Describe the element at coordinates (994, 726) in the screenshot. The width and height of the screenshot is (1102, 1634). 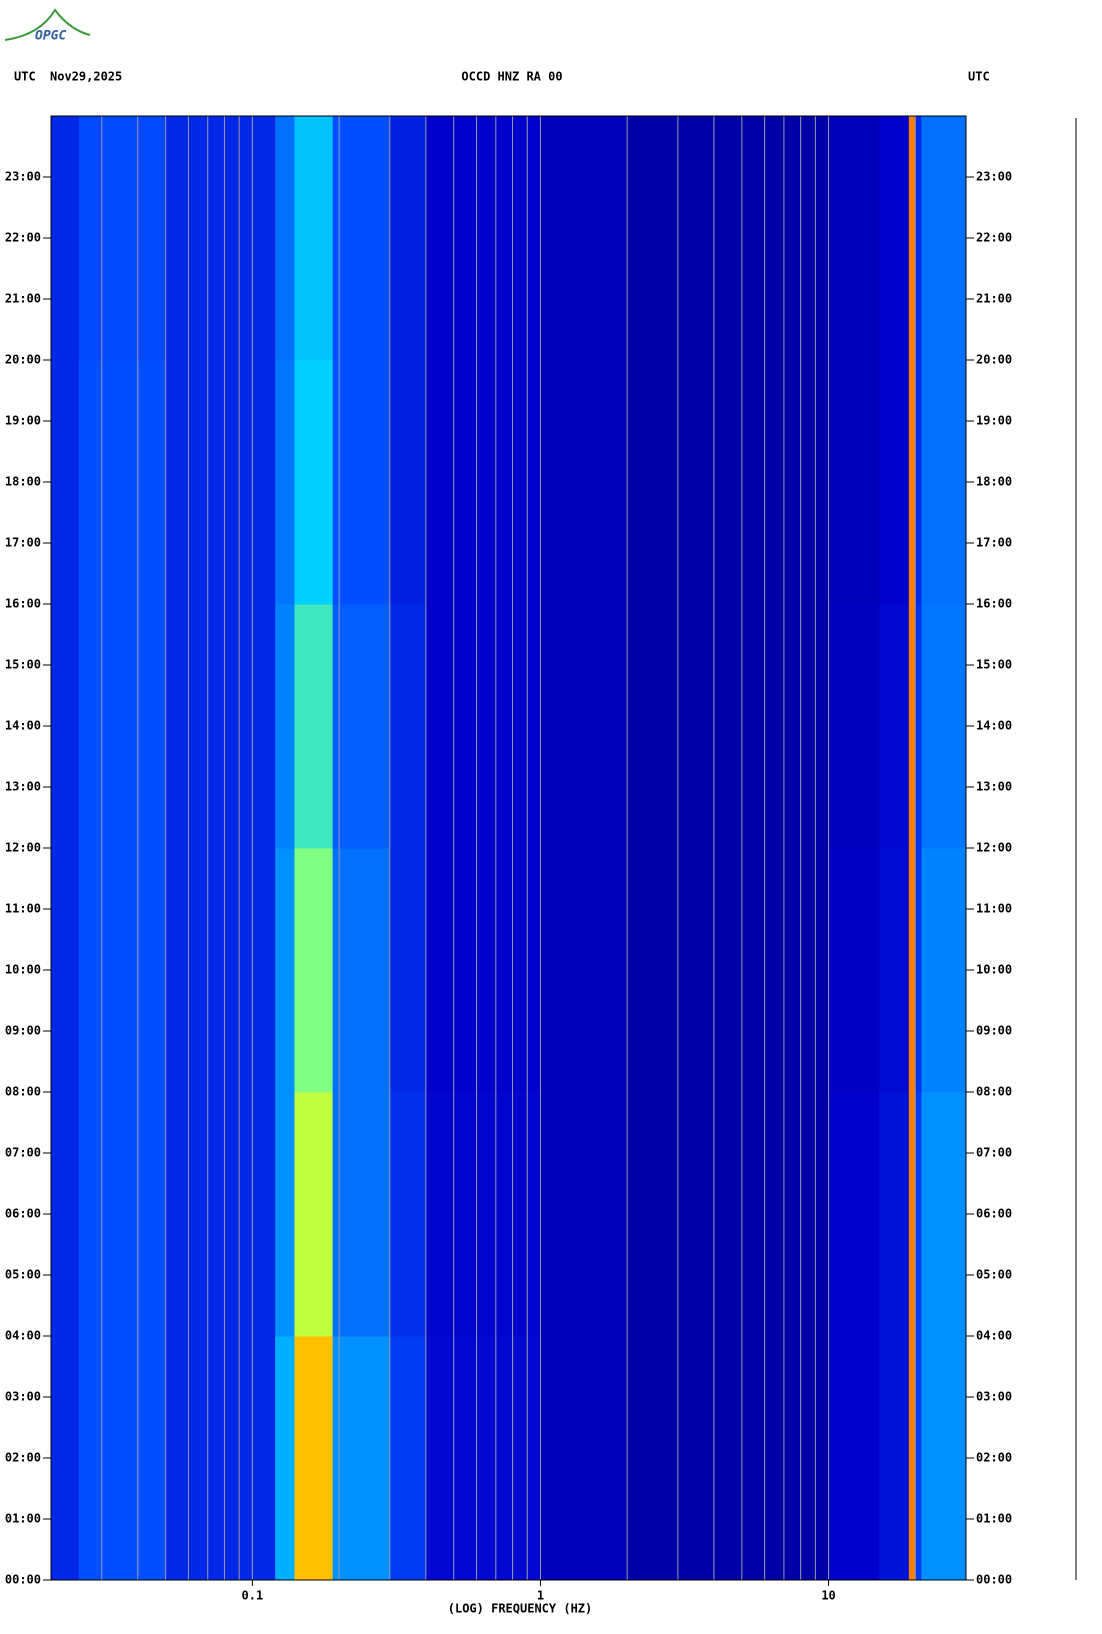
I see `y-tick-label-right: 14:00` at that location.